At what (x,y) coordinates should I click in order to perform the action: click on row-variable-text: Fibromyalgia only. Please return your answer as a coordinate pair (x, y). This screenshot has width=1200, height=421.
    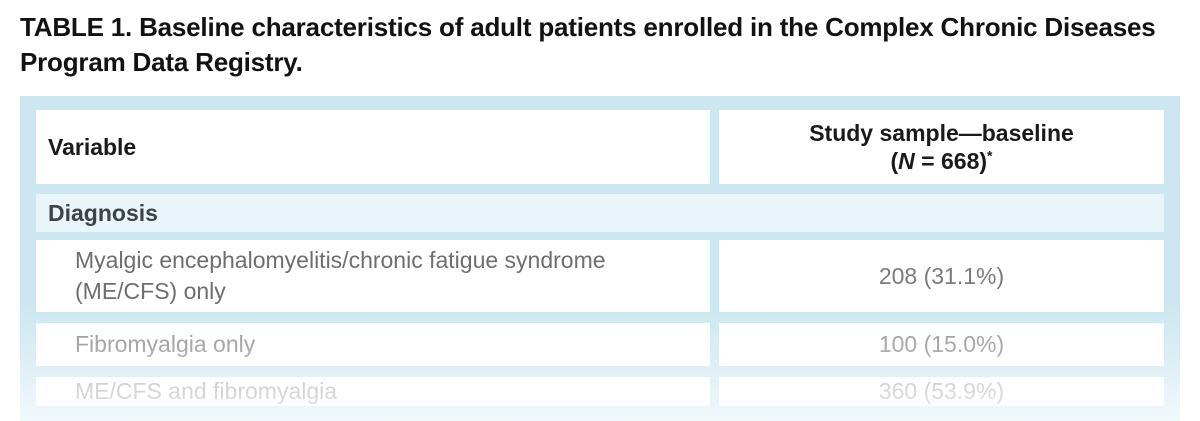
    Looking at the image, I should click on (165, 344).